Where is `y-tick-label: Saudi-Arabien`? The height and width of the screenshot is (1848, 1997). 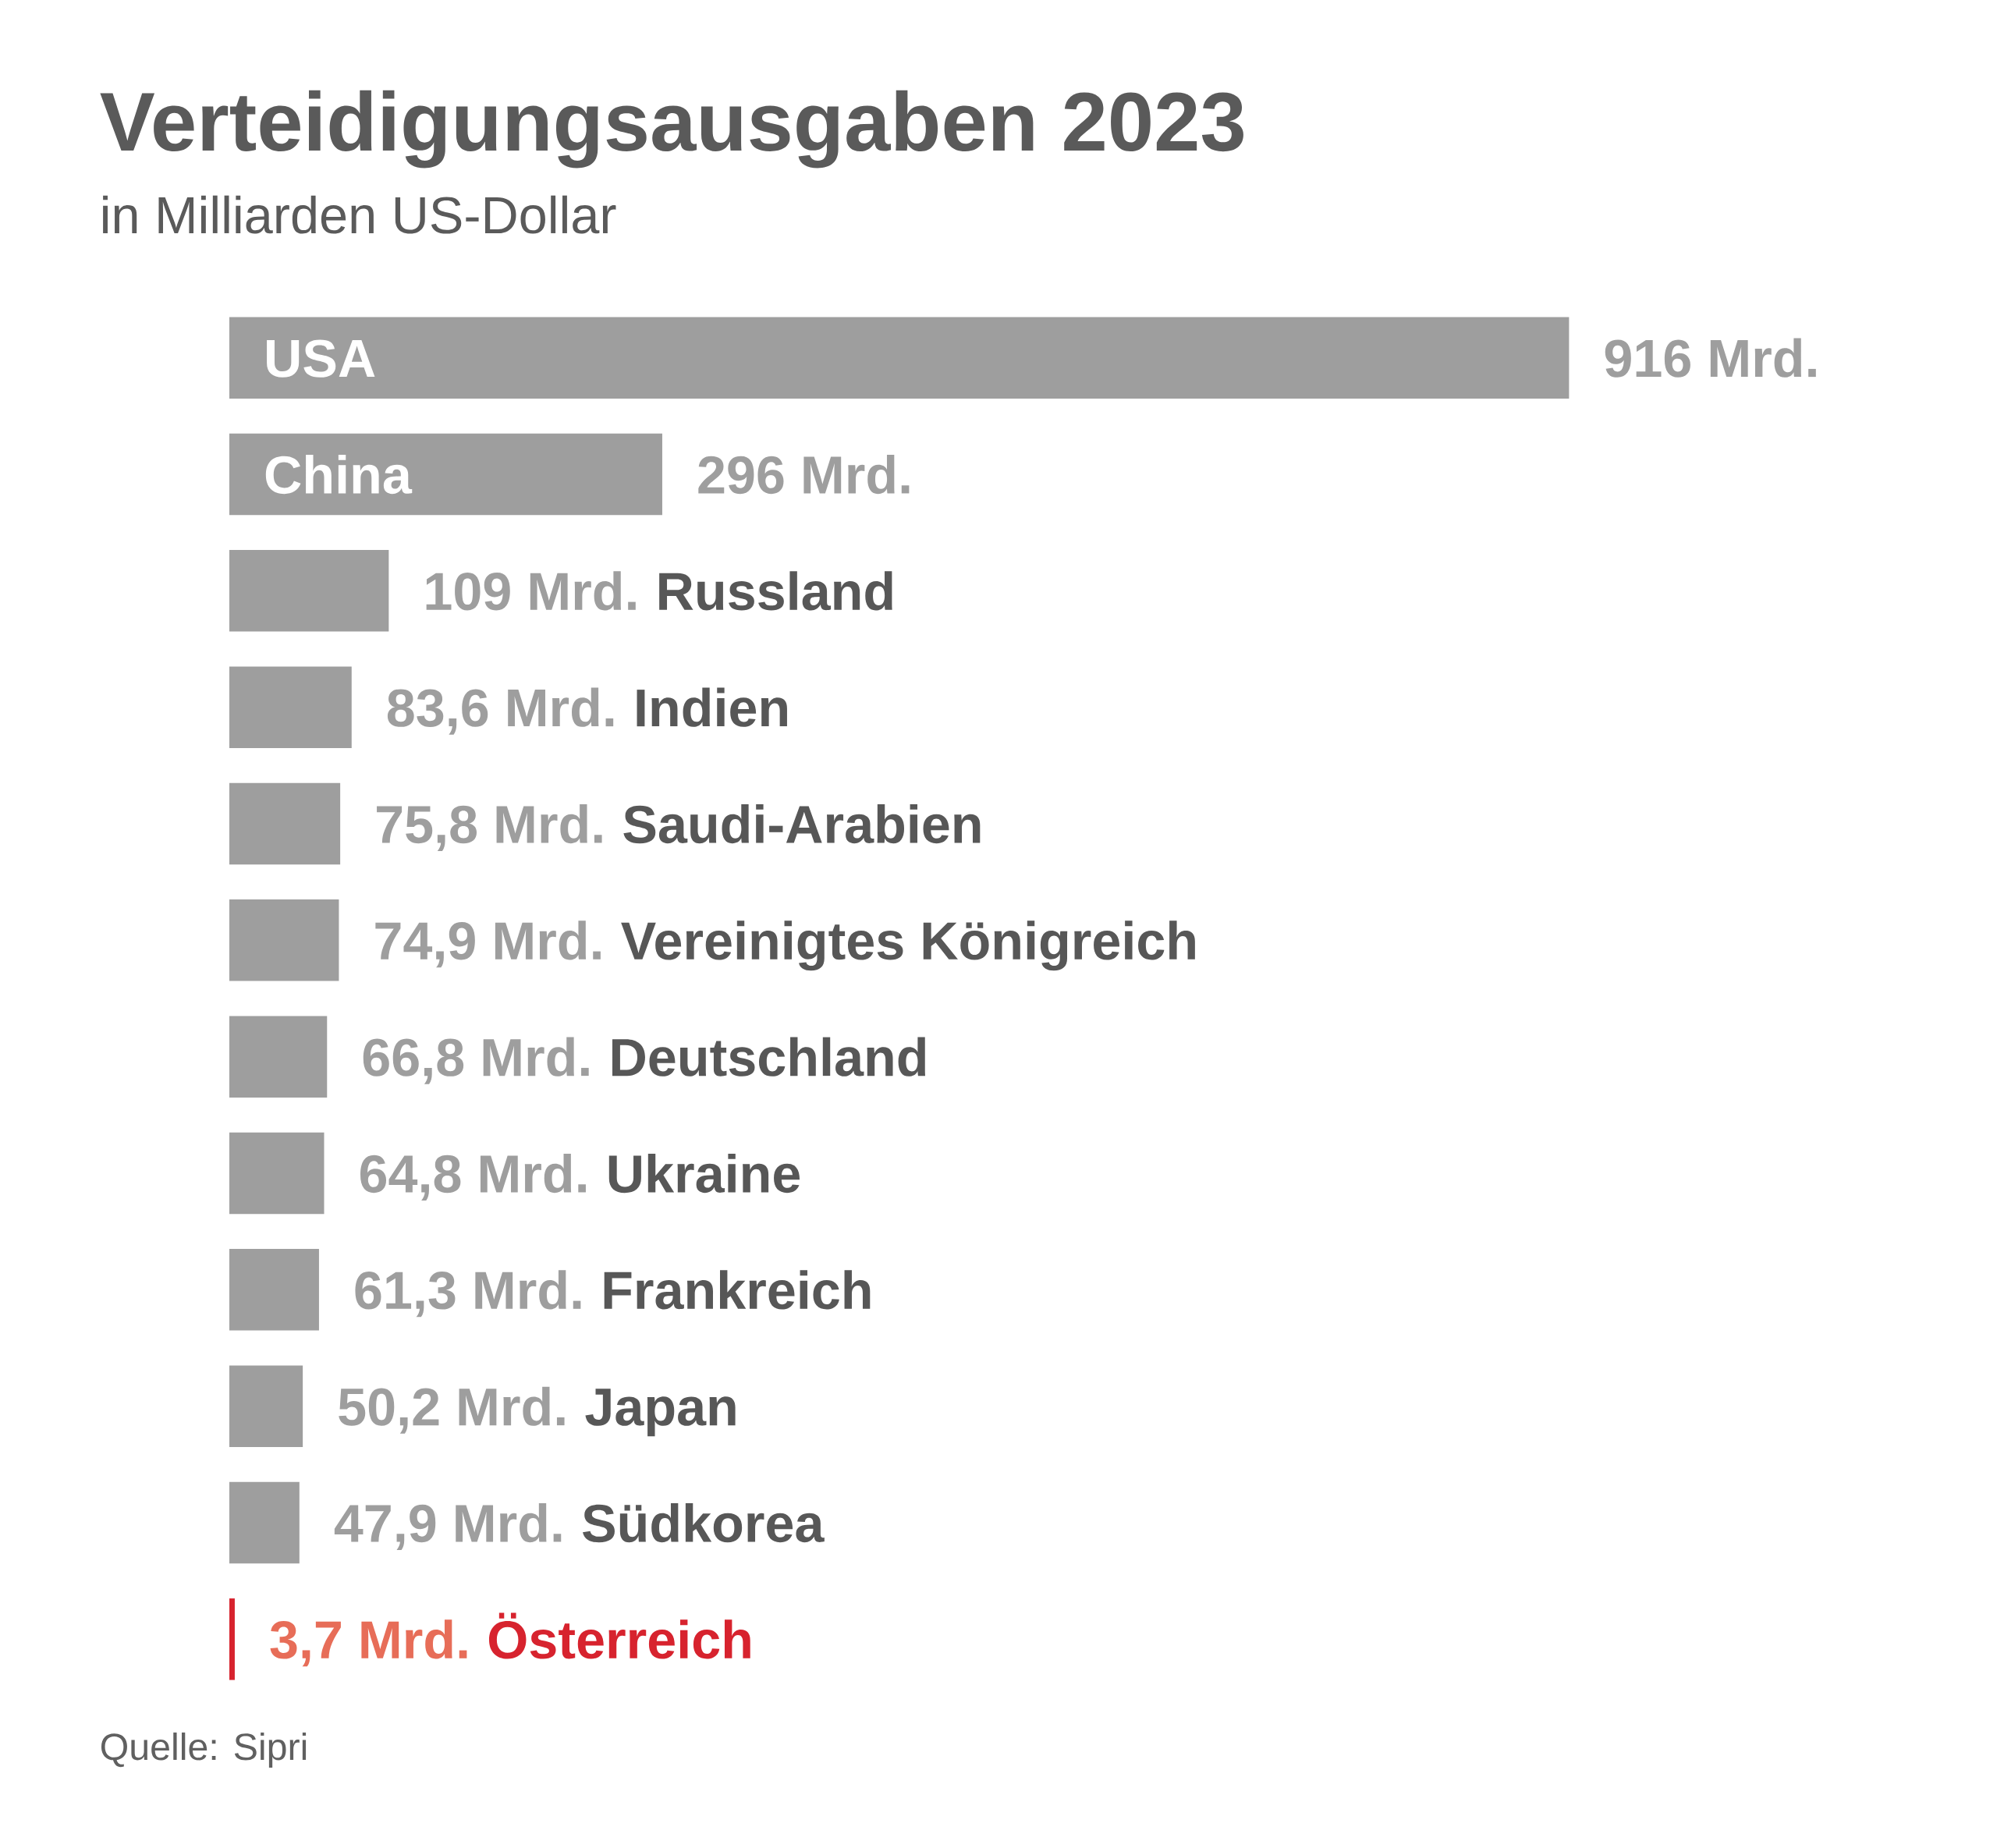
y-tick-label: Saudi-Arabien is located at coordinates (802, 824).